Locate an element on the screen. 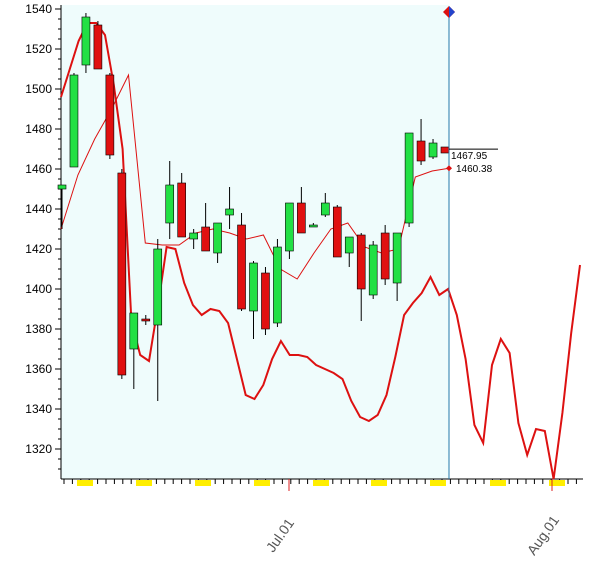 Image resolution: width=599 pixels, height=584 pixels. y-tick-label: 1500 is located at coordinates (38, 89).